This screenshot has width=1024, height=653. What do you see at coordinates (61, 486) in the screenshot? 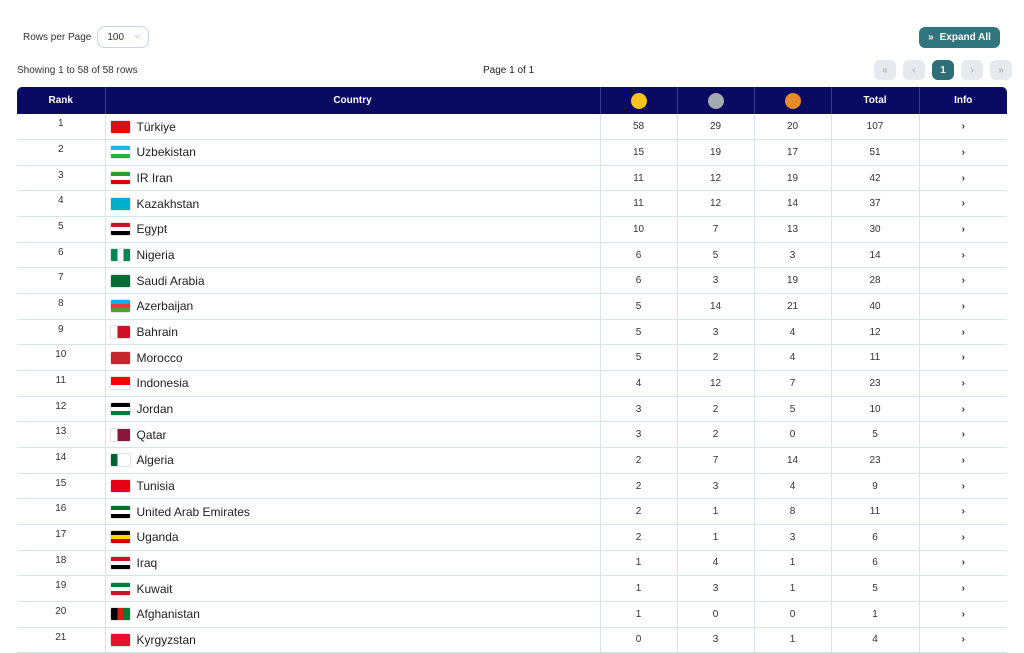
I see `rank-cell: 15` at bounding box center [61, 486].